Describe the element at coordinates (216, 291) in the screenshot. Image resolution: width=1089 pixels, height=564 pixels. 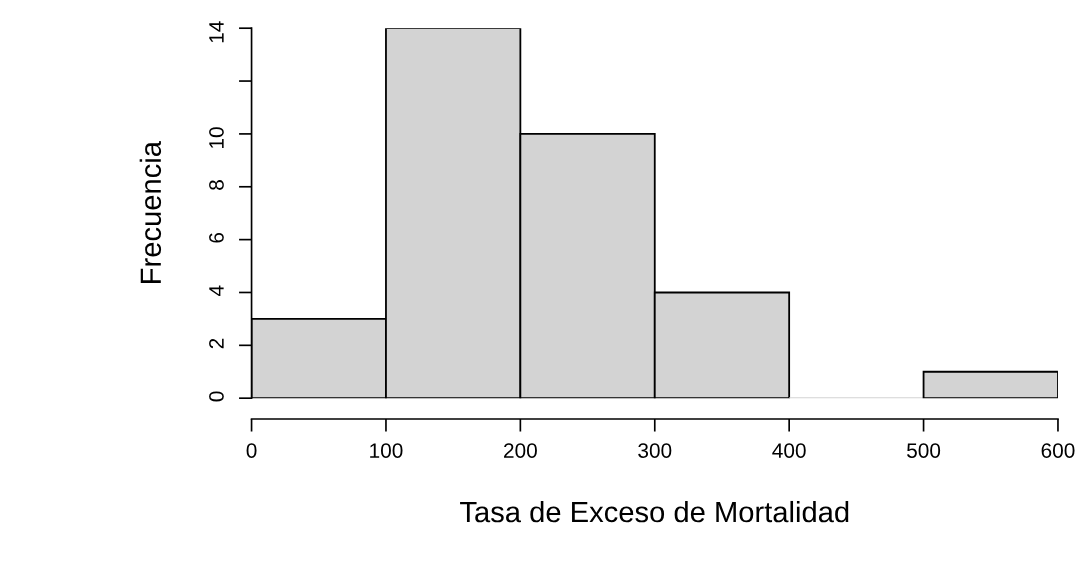
I see `y-tick-label: 4` at that location.